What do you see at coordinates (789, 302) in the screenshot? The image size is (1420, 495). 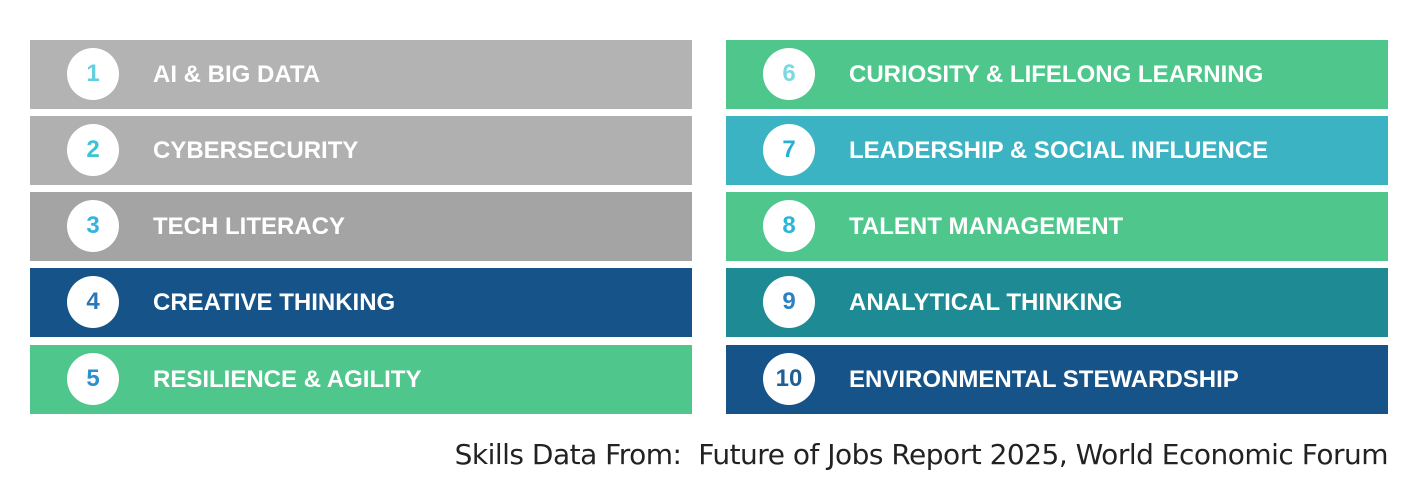 I see `rank-number: 9` at bounding box center [789, 302].